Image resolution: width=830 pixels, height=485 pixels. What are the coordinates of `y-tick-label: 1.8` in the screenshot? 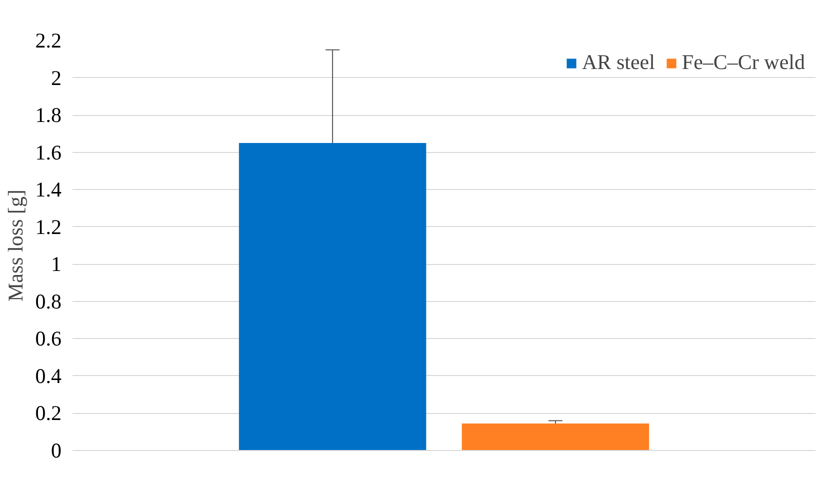 It's located at (48, 115).